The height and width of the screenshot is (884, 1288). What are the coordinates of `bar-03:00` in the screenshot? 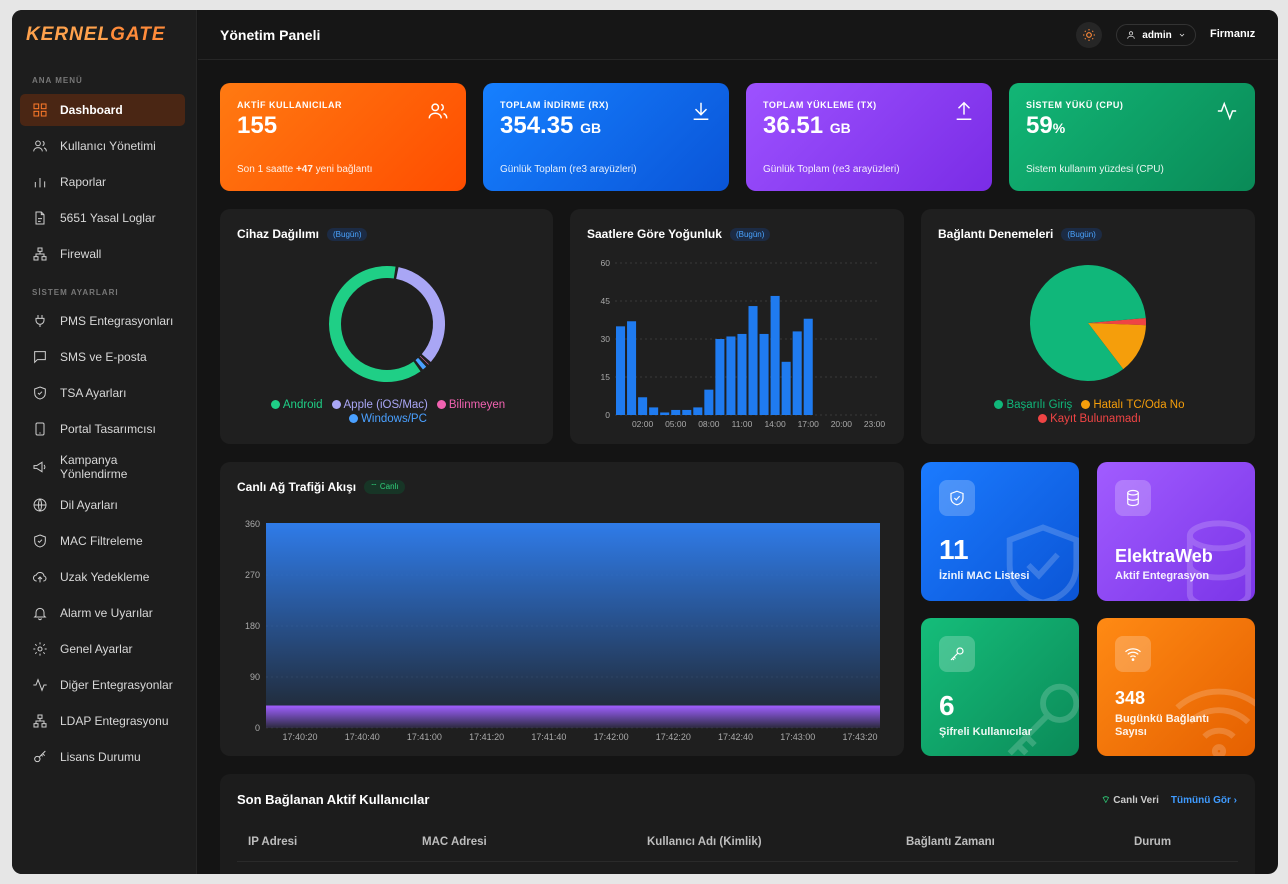 It's located at (654, 411).